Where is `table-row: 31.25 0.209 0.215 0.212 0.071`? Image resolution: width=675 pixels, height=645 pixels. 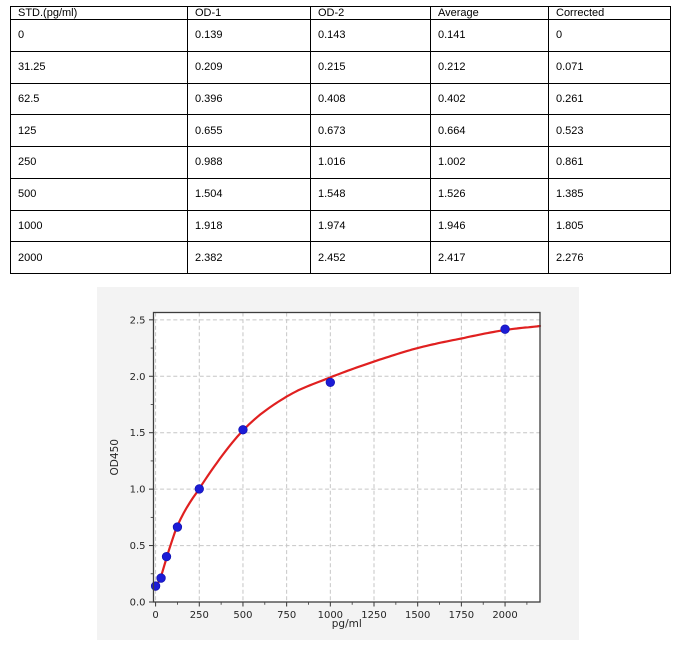 table-row: 31.25 0.209 0.215 0.212 0.071 is located at coordinates (340, 67).